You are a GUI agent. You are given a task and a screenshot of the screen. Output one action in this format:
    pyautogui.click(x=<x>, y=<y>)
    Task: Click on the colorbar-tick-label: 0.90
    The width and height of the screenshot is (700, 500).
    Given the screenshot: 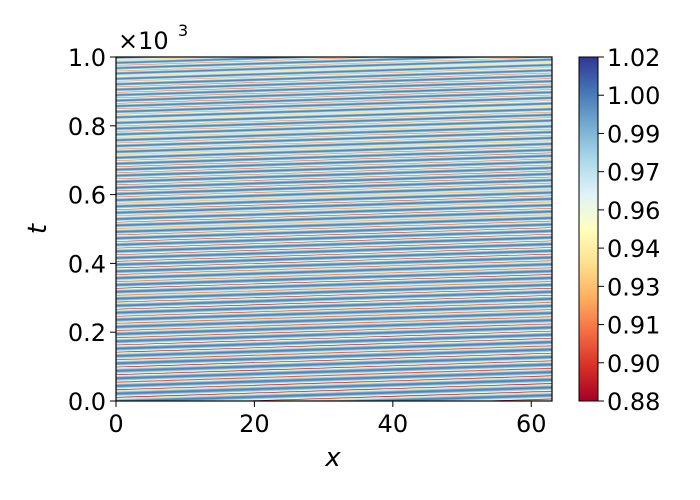 What is the action you would take?
    pyautogui.click(x=633, y=364)
    